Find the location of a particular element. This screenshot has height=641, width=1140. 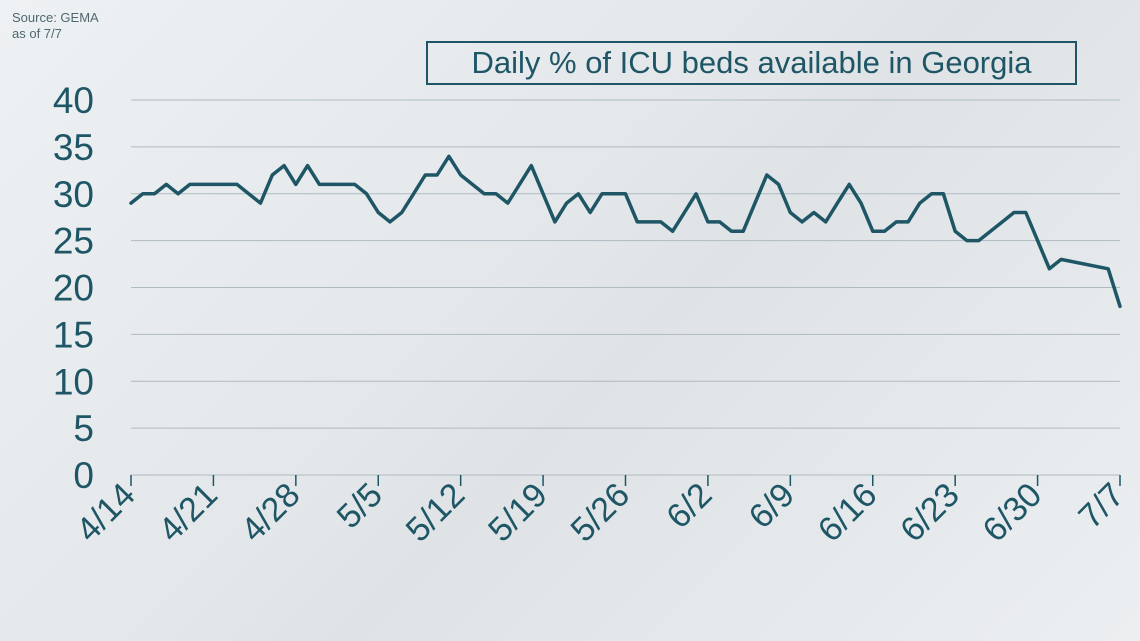

y-tick-label: 40 is located at coordinates (73, 100).